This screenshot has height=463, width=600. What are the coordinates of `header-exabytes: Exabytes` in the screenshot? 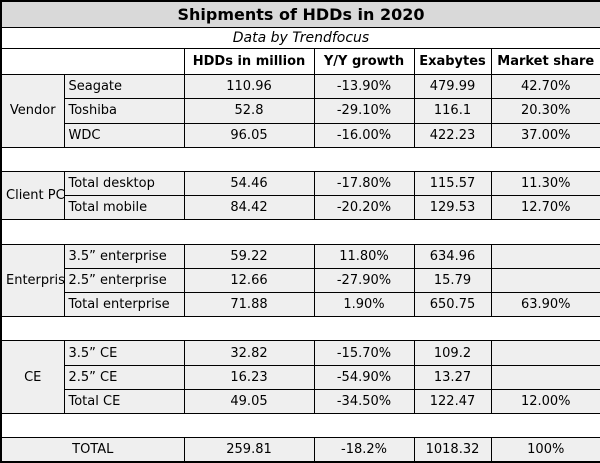 It's located at (452, 61).